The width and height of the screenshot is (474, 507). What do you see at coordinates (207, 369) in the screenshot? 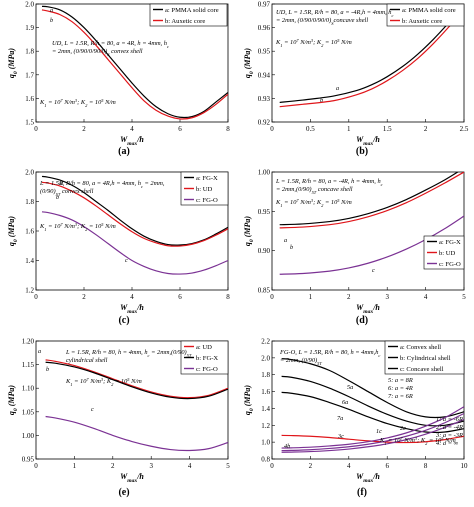
I see `legend-entry: c: FG-O` at bounding box center [207, 369].